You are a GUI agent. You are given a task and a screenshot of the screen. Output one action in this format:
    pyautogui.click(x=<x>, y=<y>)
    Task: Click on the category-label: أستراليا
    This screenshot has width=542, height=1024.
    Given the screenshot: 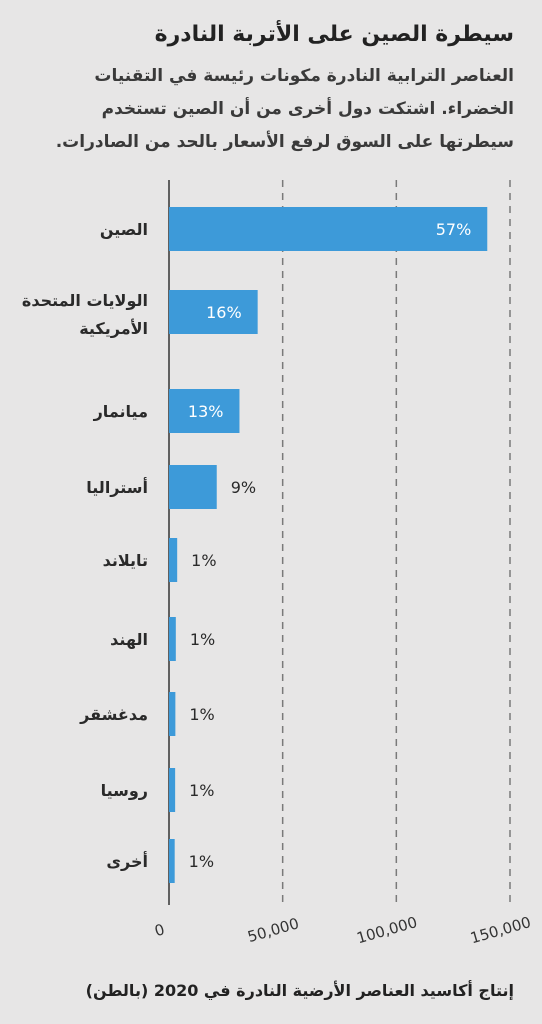 What is the action you would take?
    pyautogui.click(x=117, y=487)
    